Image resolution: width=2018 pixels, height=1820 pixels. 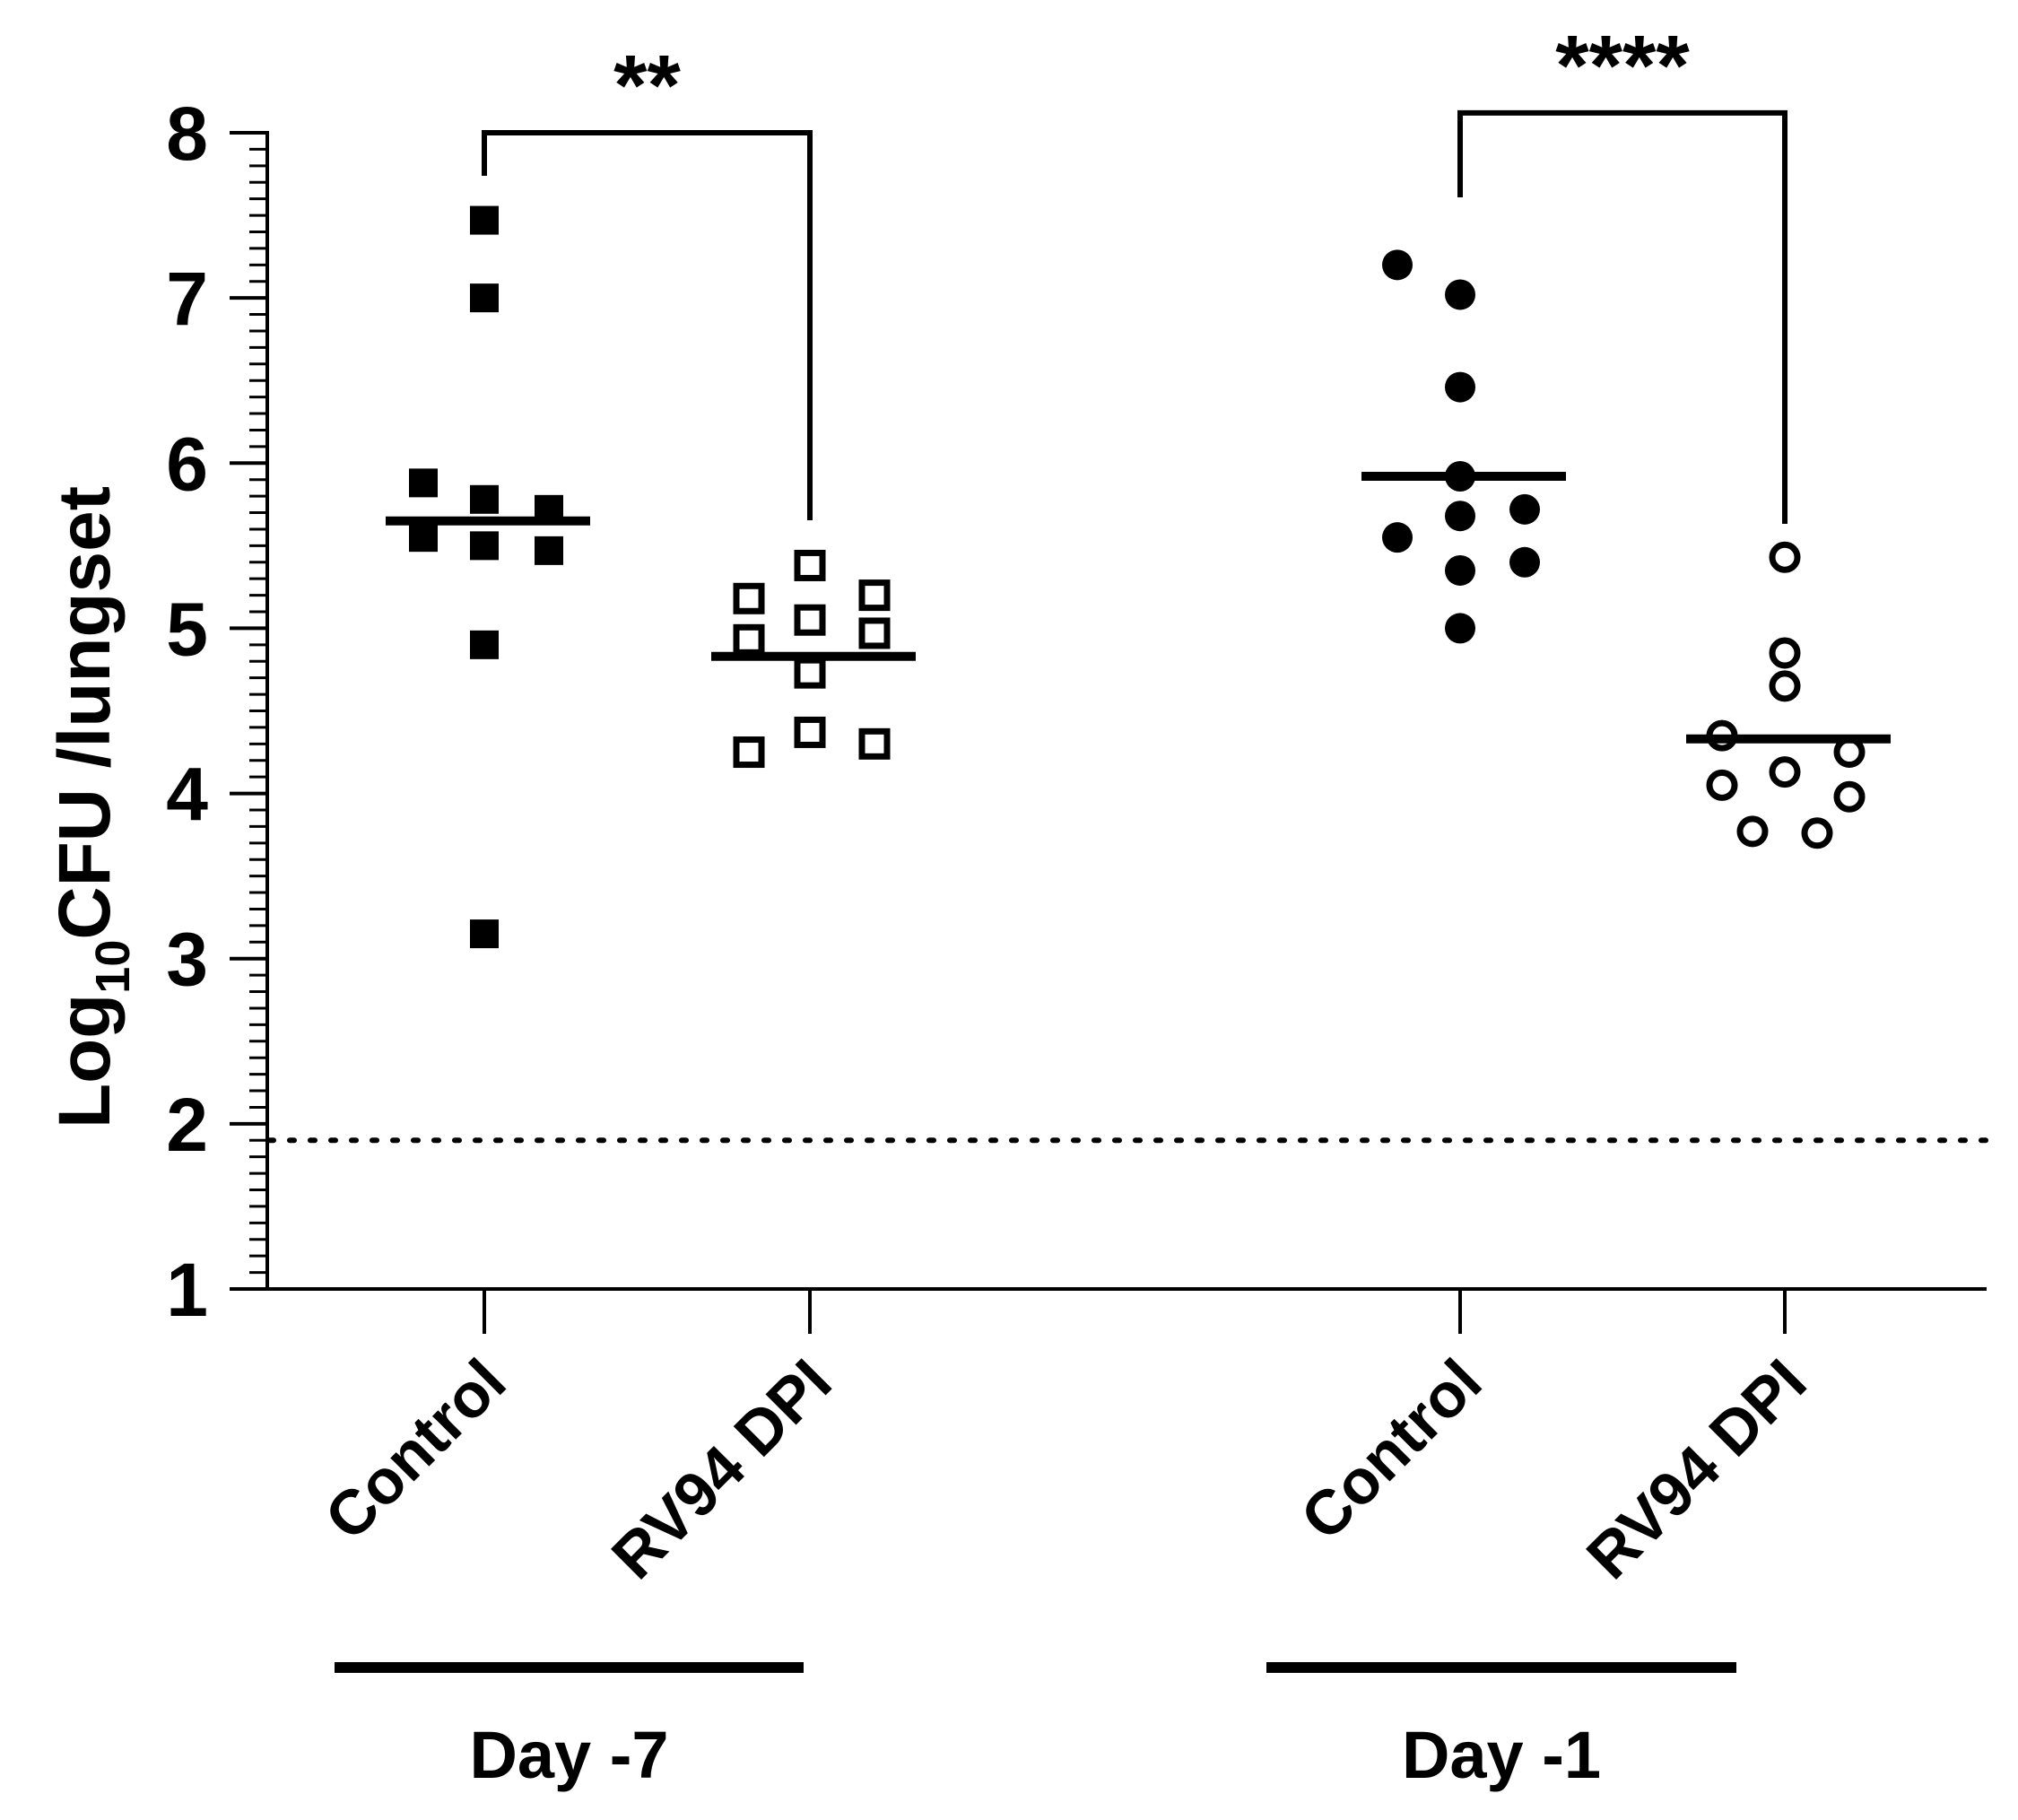 I want to click on group-label: Day -7, so click(x=568, y=1755).